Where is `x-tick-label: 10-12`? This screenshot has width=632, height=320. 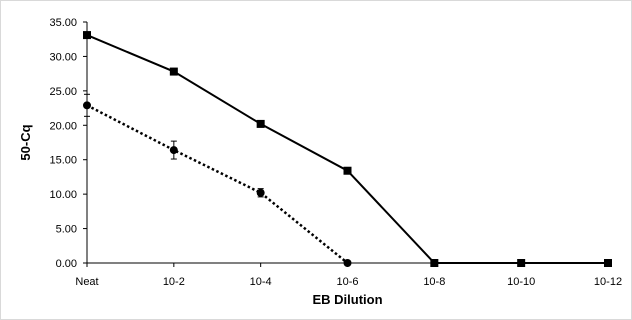
x-tick-label: 10-12 is located at coordinates (608, 282).